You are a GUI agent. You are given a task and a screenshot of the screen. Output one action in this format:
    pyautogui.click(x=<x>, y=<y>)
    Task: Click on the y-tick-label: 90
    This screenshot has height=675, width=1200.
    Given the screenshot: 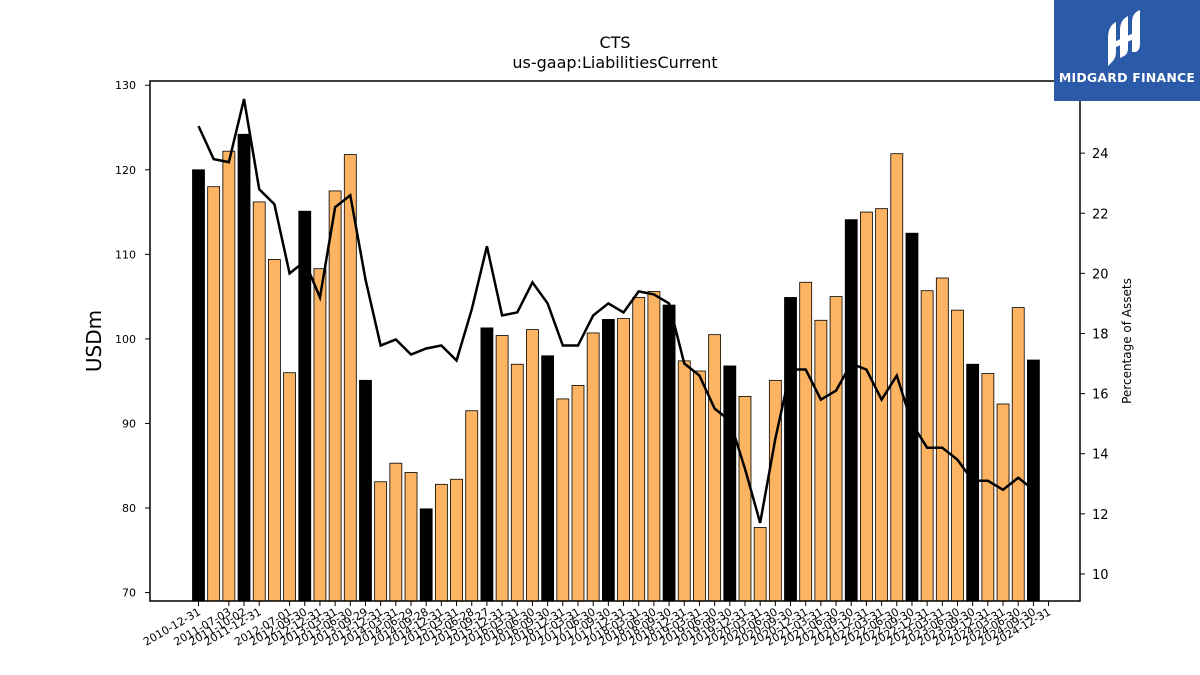 What is the action you would take?
    pyautogui.click(x=129, y=423)
    